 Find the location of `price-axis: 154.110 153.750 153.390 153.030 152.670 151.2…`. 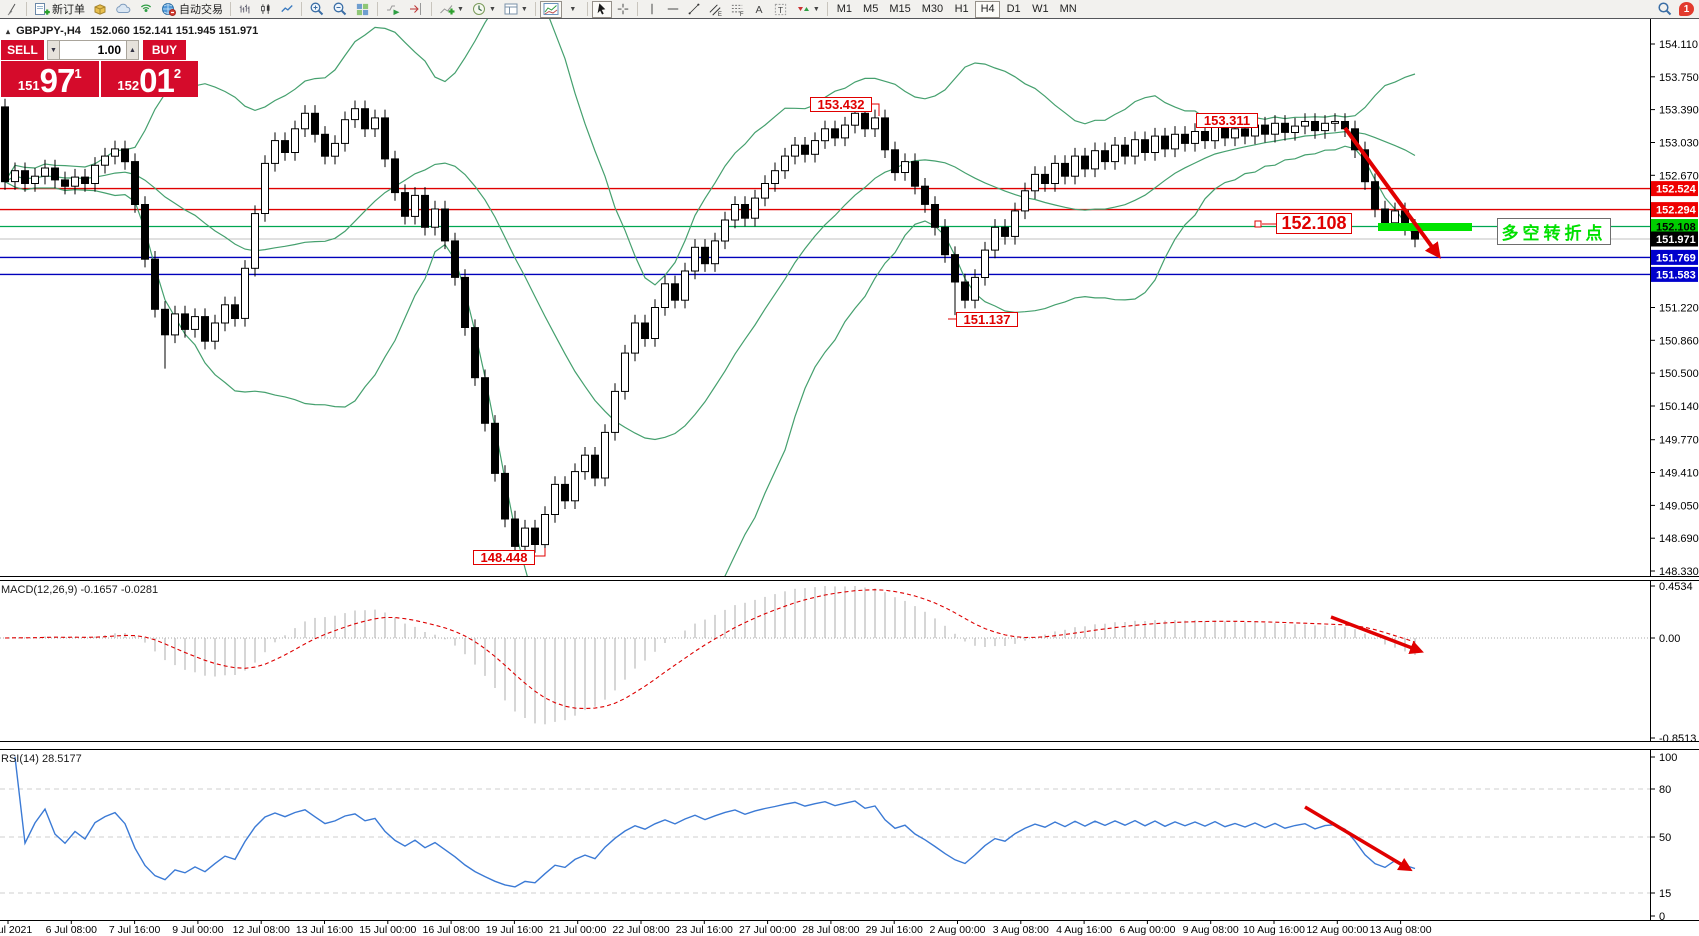

price-axis: 154.110 153.750 153.390 153.030 152.670 151.2… is located at coordinates (1674, 298).